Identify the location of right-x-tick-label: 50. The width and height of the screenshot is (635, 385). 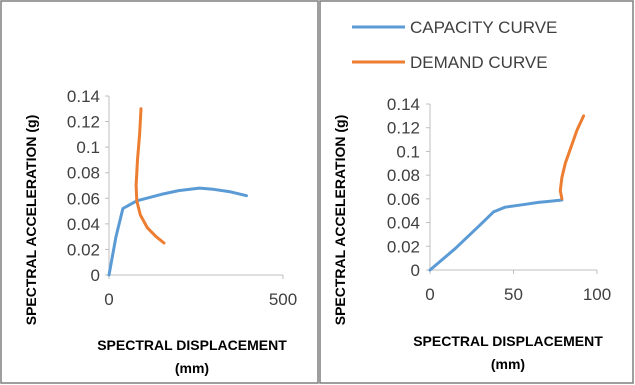
(513, 294).